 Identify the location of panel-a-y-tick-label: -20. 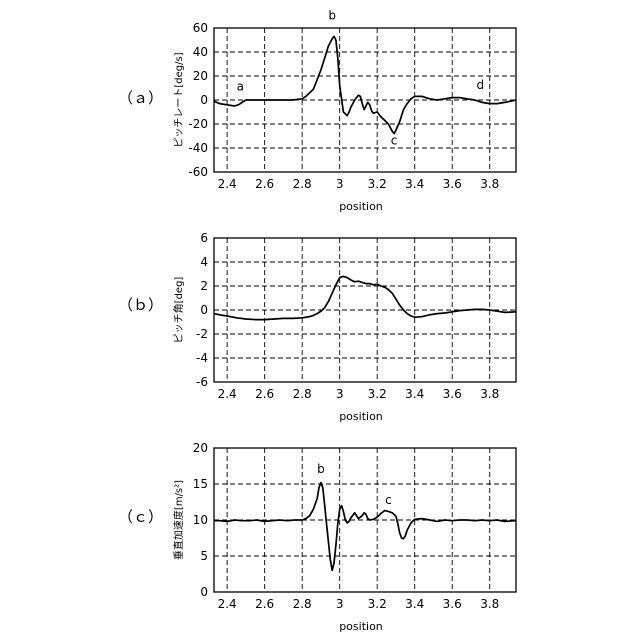
(198, 124).